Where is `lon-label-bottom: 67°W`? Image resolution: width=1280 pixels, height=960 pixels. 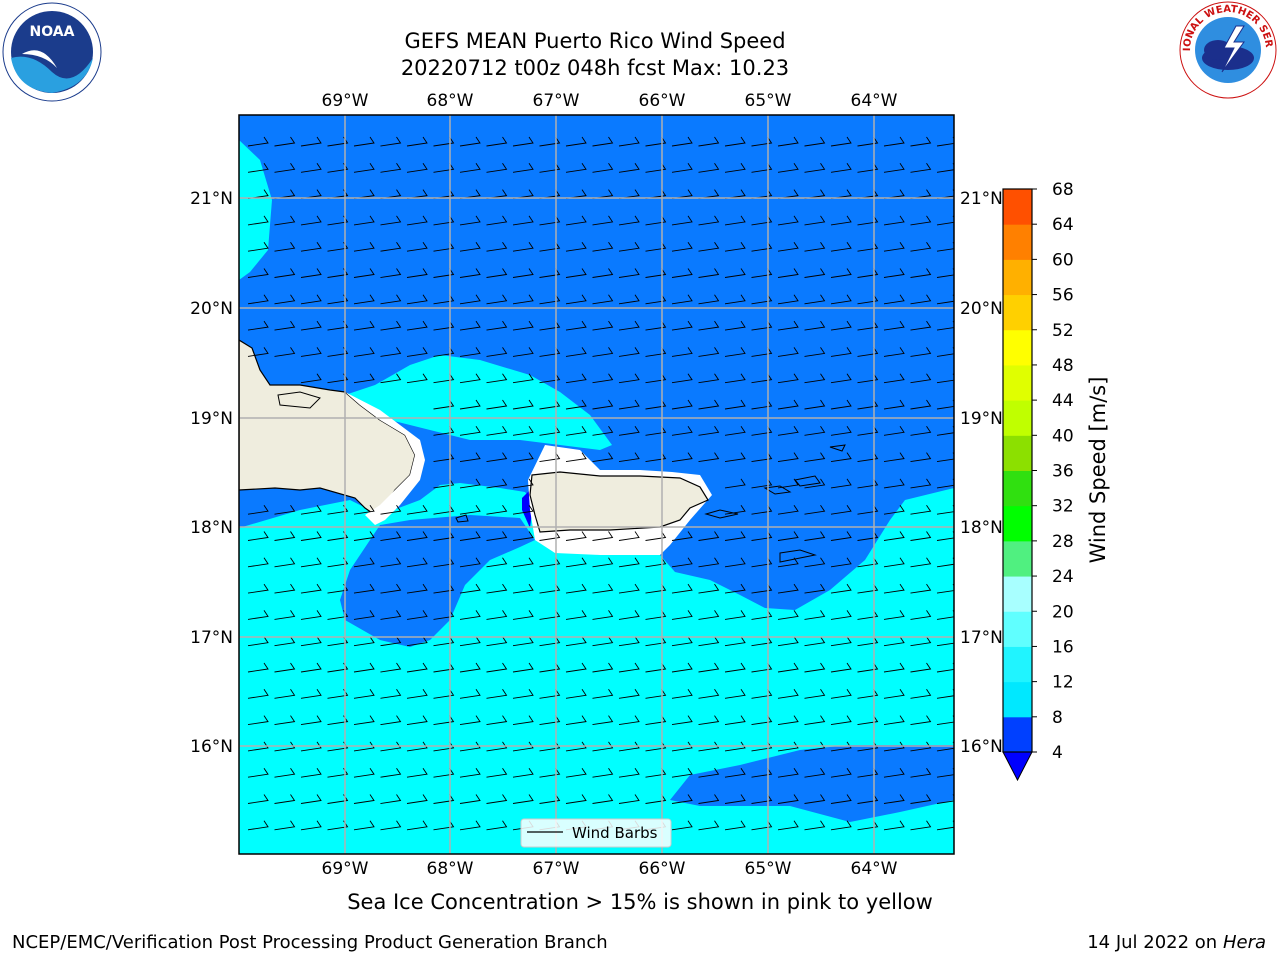 lon-label-bottom: 67°W is located at coordinates (556, 869).